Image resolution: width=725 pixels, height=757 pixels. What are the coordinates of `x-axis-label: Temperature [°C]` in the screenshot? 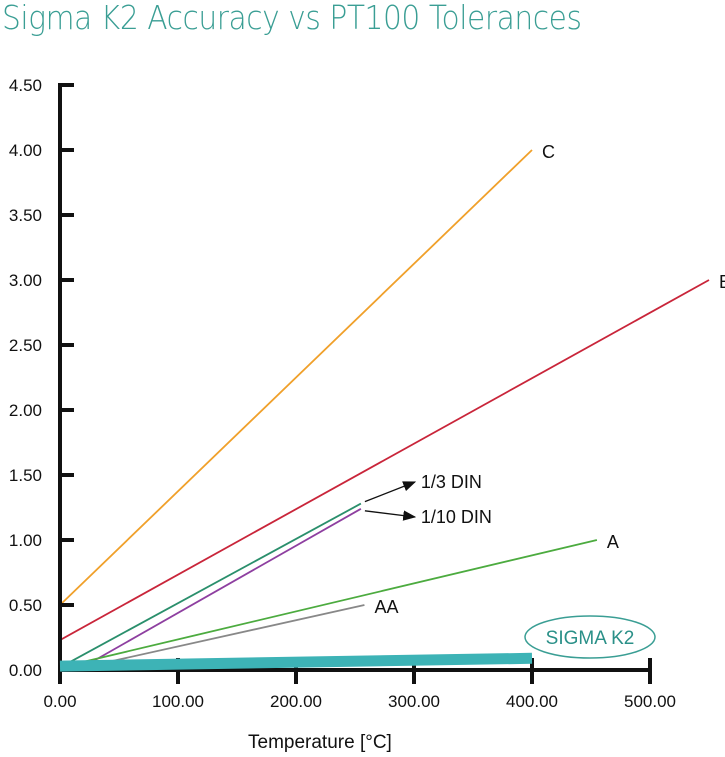 It's located at (320, 742).